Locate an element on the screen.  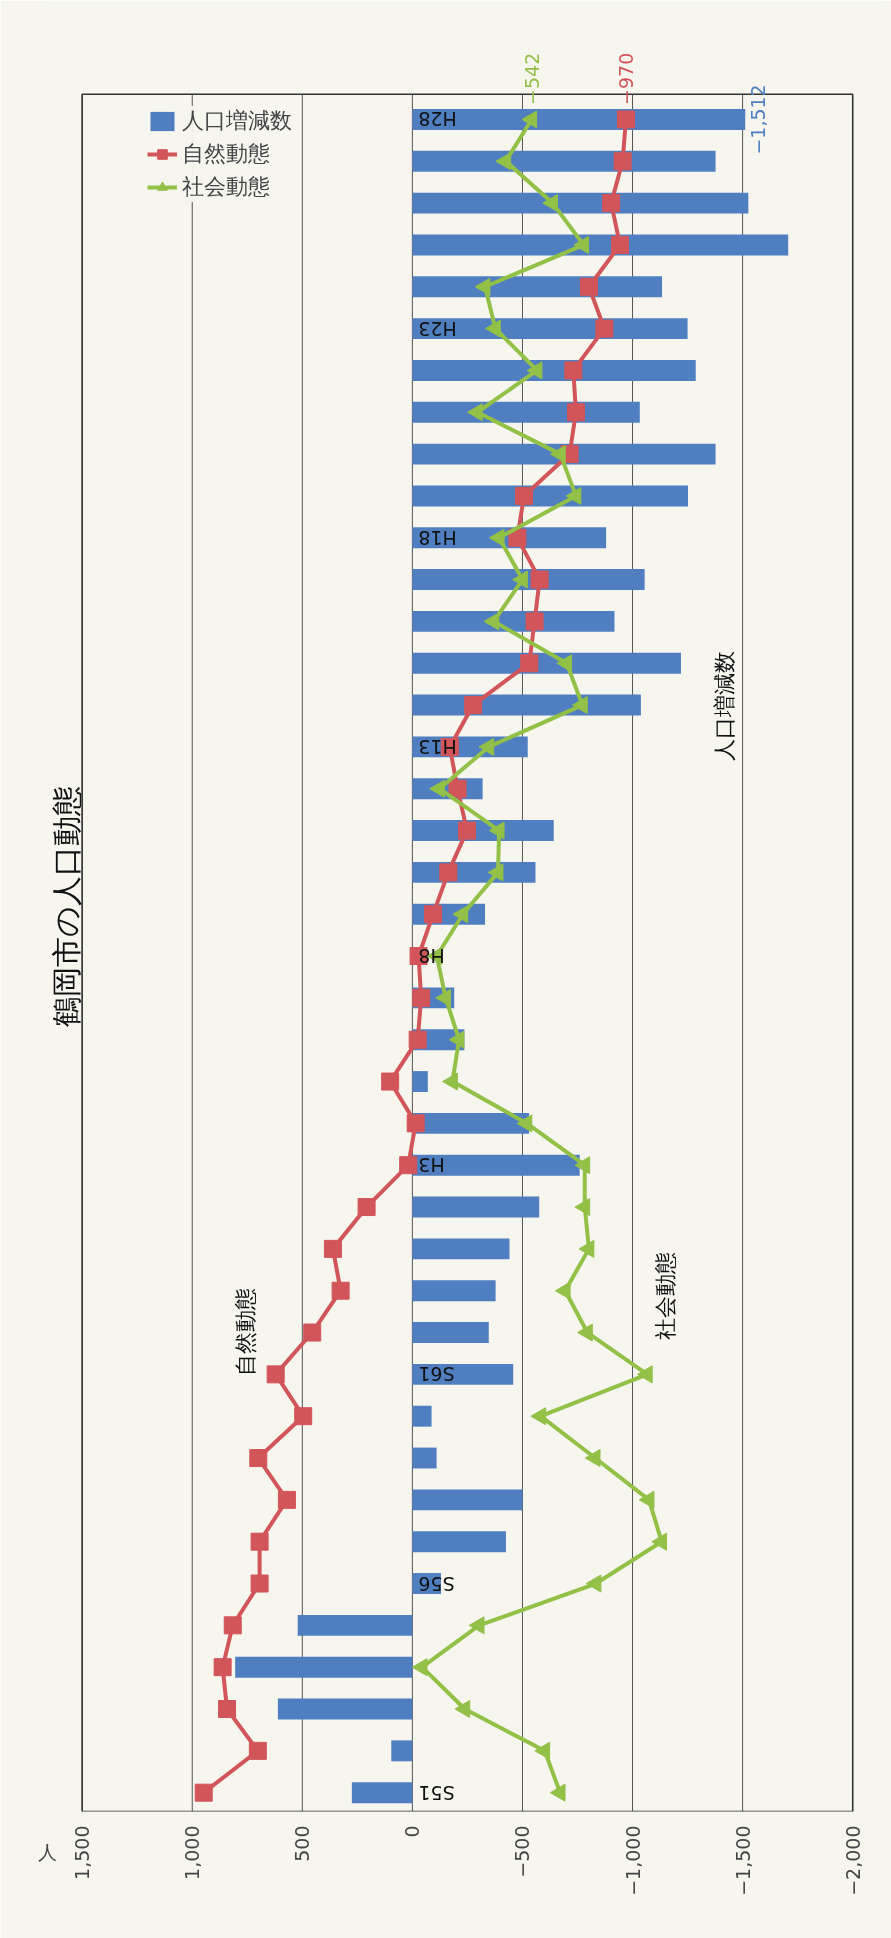
data-label: −970 is located at coordinates (625, 78).